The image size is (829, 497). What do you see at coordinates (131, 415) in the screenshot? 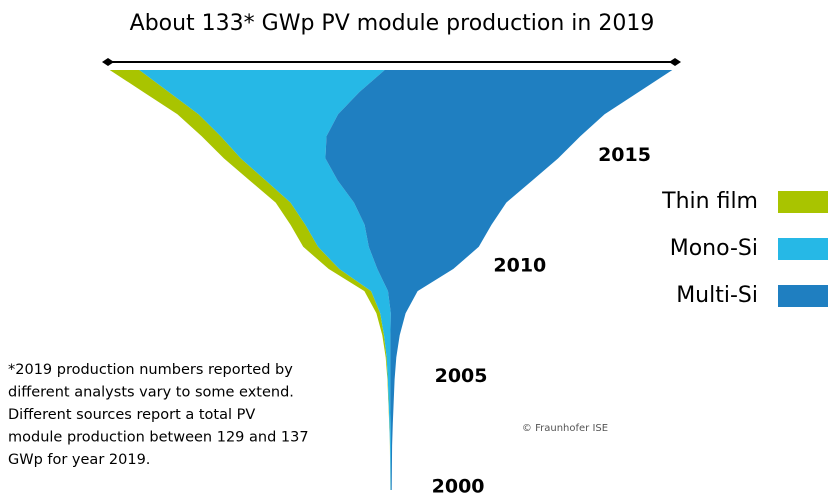
I see `footnote: Different sources report a total PV` at bounding box center [131, 415].